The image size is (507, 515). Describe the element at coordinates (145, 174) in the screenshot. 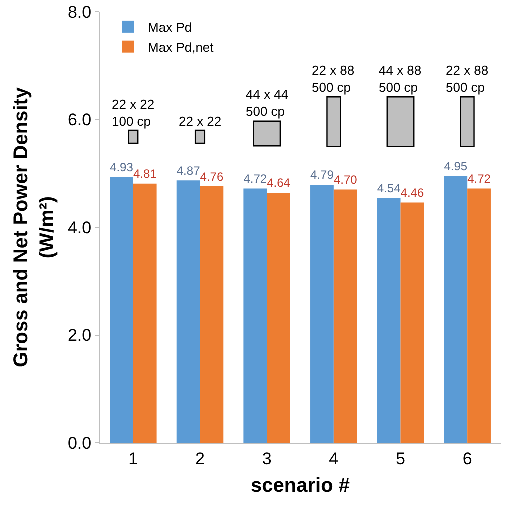

I see `data-label: 4.81` at that location.